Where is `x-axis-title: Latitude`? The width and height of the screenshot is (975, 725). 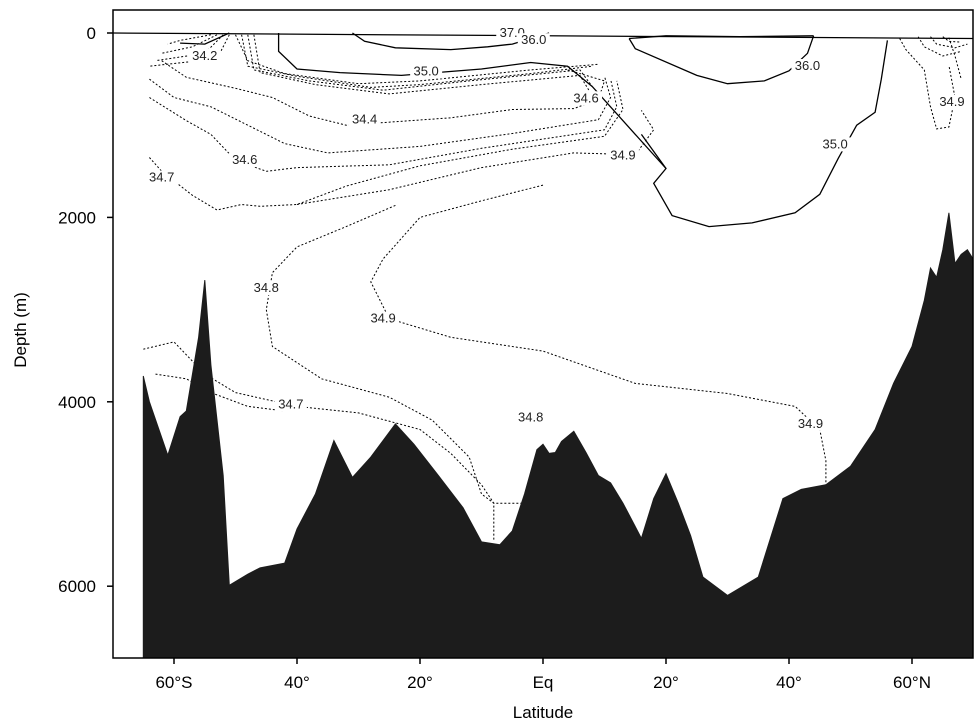 x-axis-title: Latitude is located at coordinates (543, 712).